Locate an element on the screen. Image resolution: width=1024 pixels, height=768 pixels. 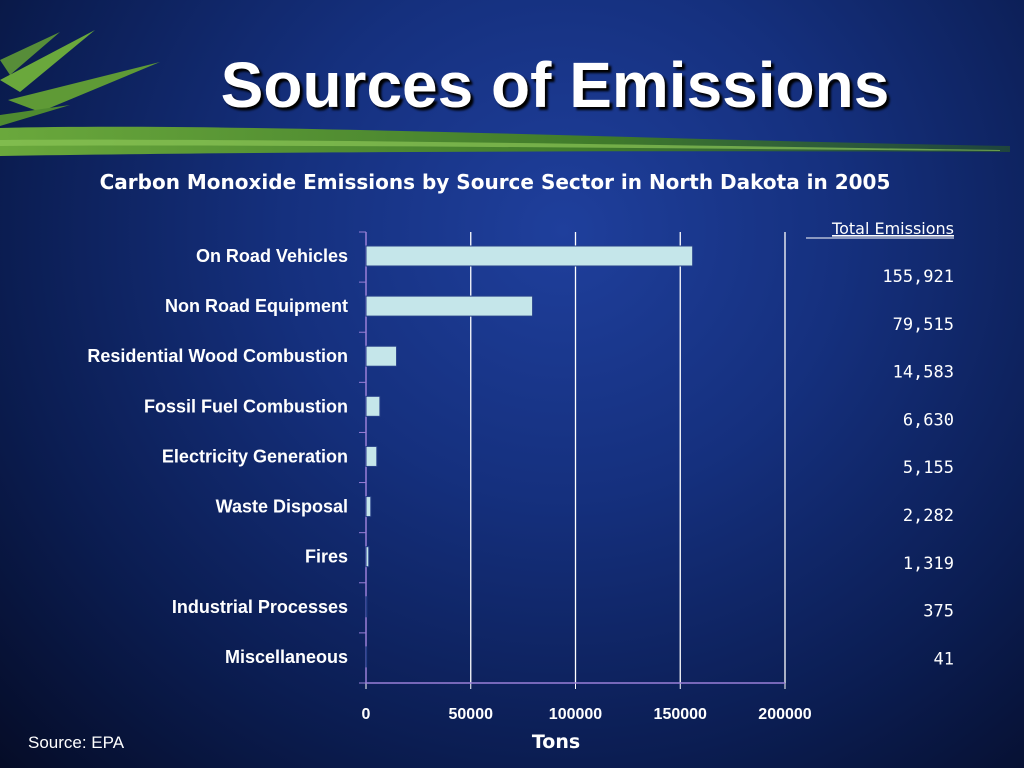
swoosh-highlight is located at coordinates (500, 145).